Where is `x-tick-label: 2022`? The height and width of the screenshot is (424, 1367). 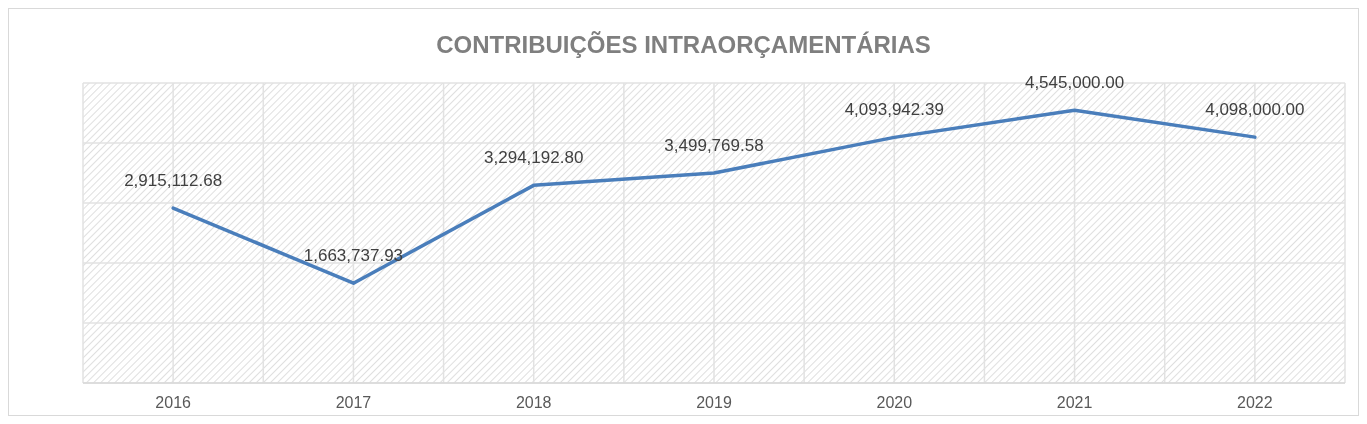 x-tick-label: 2022 is located at coordinates (1255, 402).